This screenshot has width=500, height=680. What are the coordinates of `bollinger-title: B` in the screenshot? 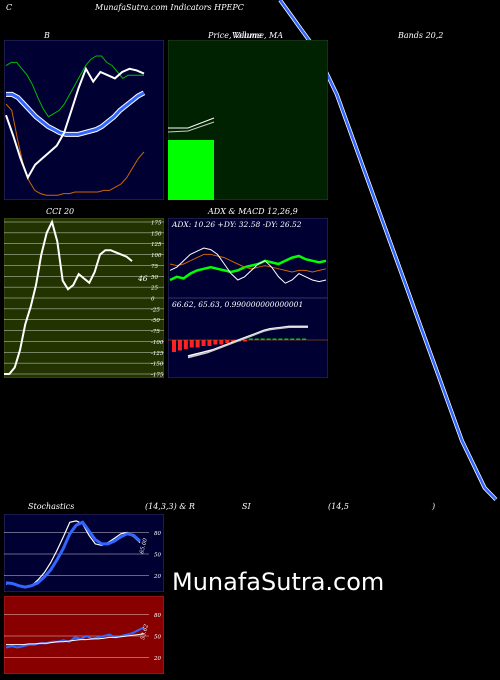 It's located at (47, 35).